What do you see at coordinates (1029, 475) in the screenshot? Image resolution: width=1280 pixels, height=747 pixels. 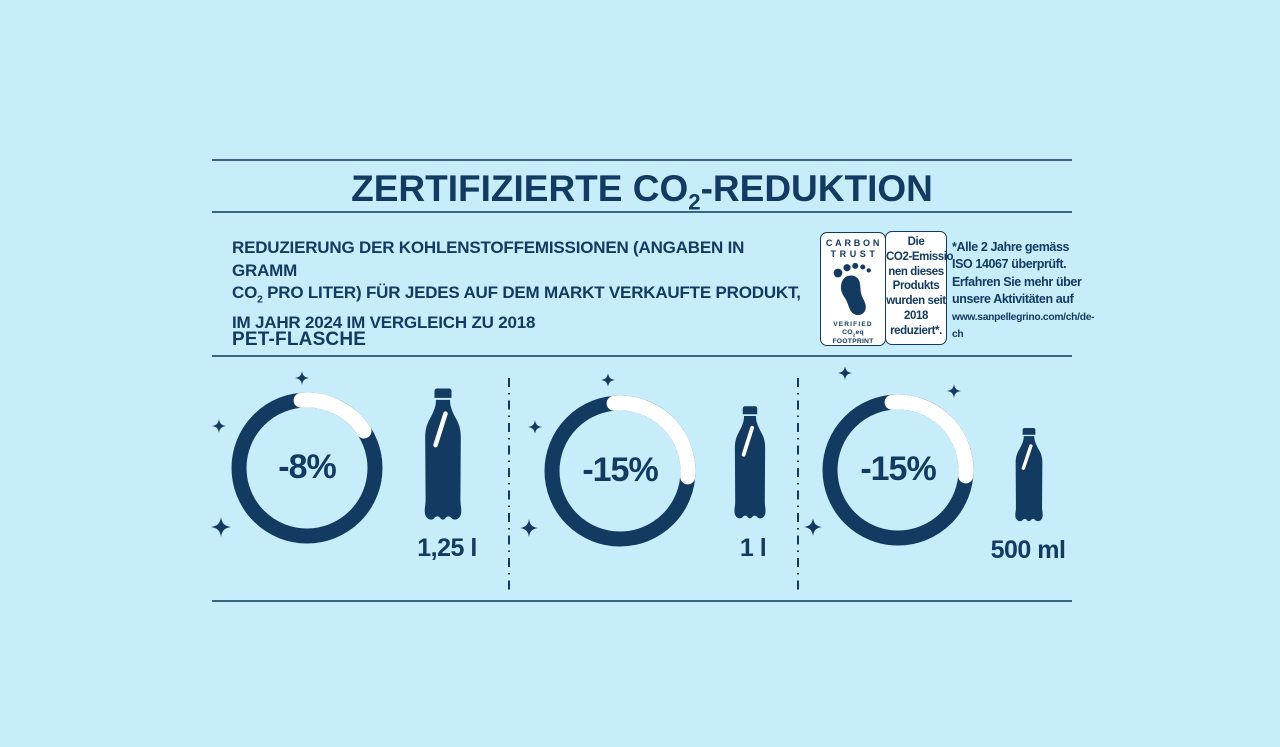 I see `bottle-icon-500ml` at bounding box center [1029, 475].